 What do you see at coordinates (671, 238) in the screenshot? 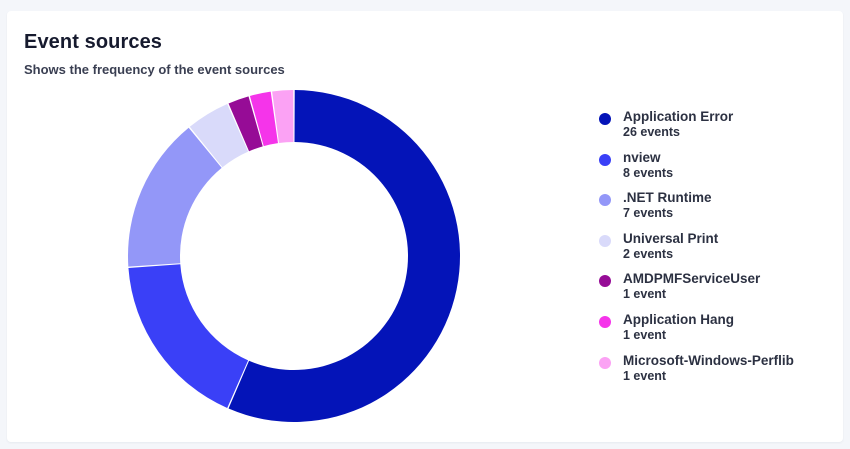
I see `legend-label: Universal Print` at bounding box center [671, 238].